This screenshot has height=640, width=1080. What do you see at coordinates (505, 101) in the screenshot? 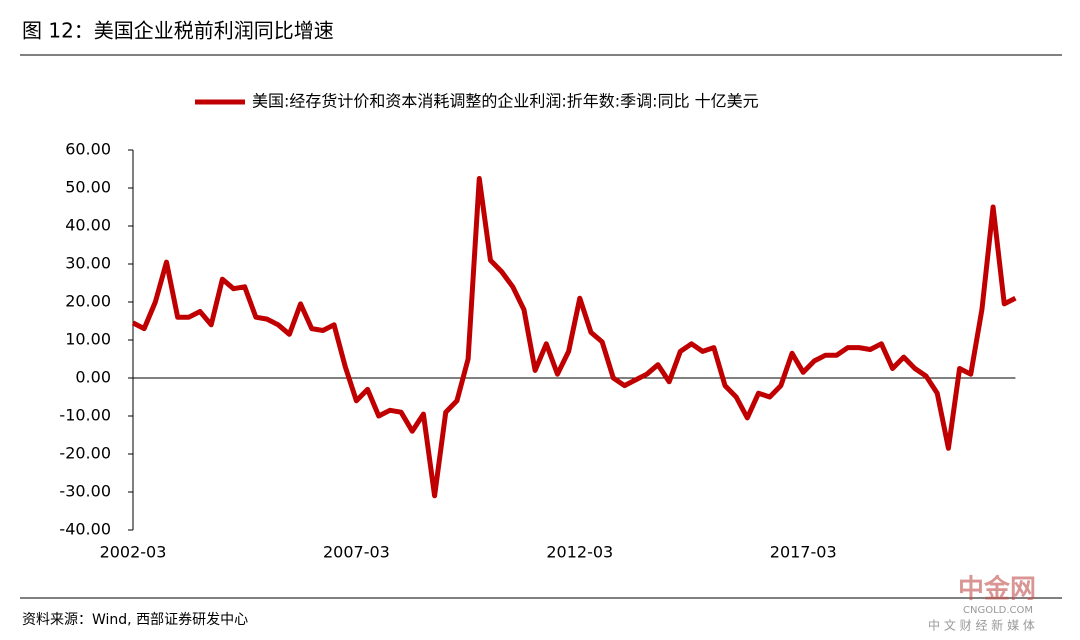
I see `legend-label: 美国:经存货计价和资本消耗调整的企业利润:折年数:季调:同比 十亿美元` at bounding box center [505, 101].